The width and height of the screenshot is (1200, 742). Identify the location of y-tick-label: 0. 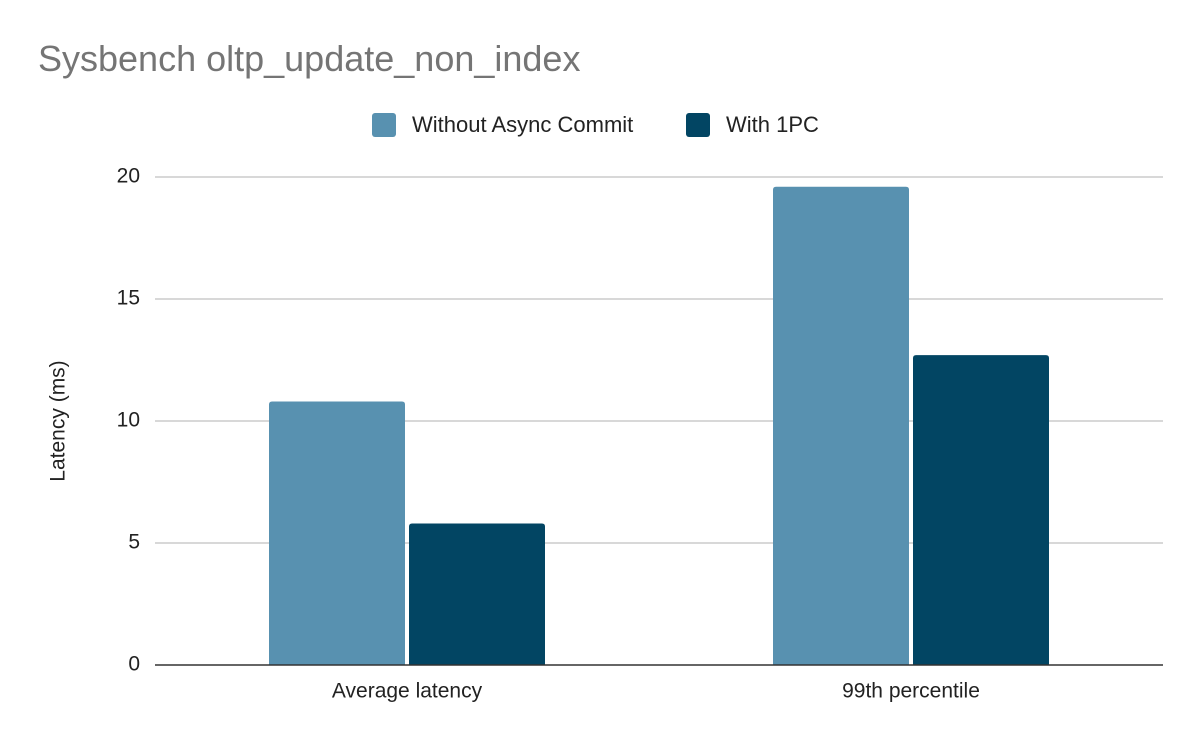
(134, 664).